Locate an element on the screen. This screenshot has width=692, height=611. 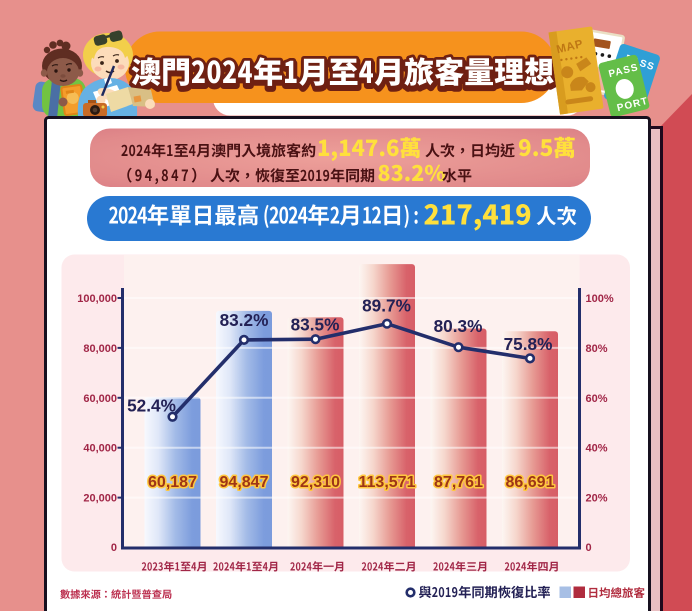
svg-text: 89.7% is located at coordinates (386, 306).